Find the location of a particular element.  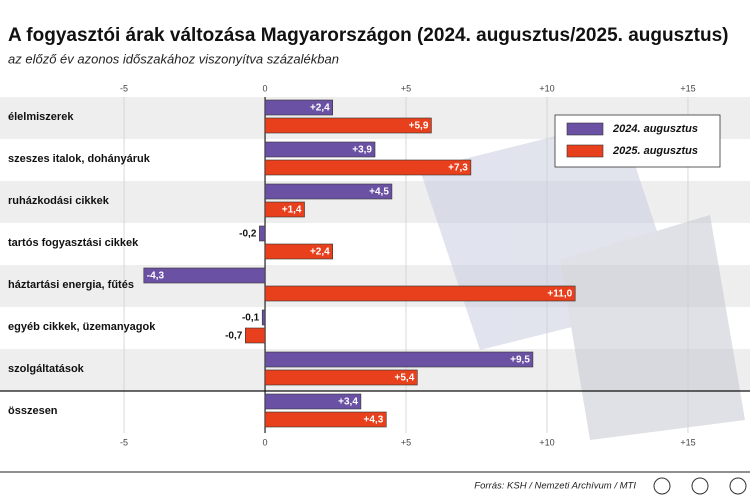

legend-label: 2024. augusztus is located at coordinates (655, 129).